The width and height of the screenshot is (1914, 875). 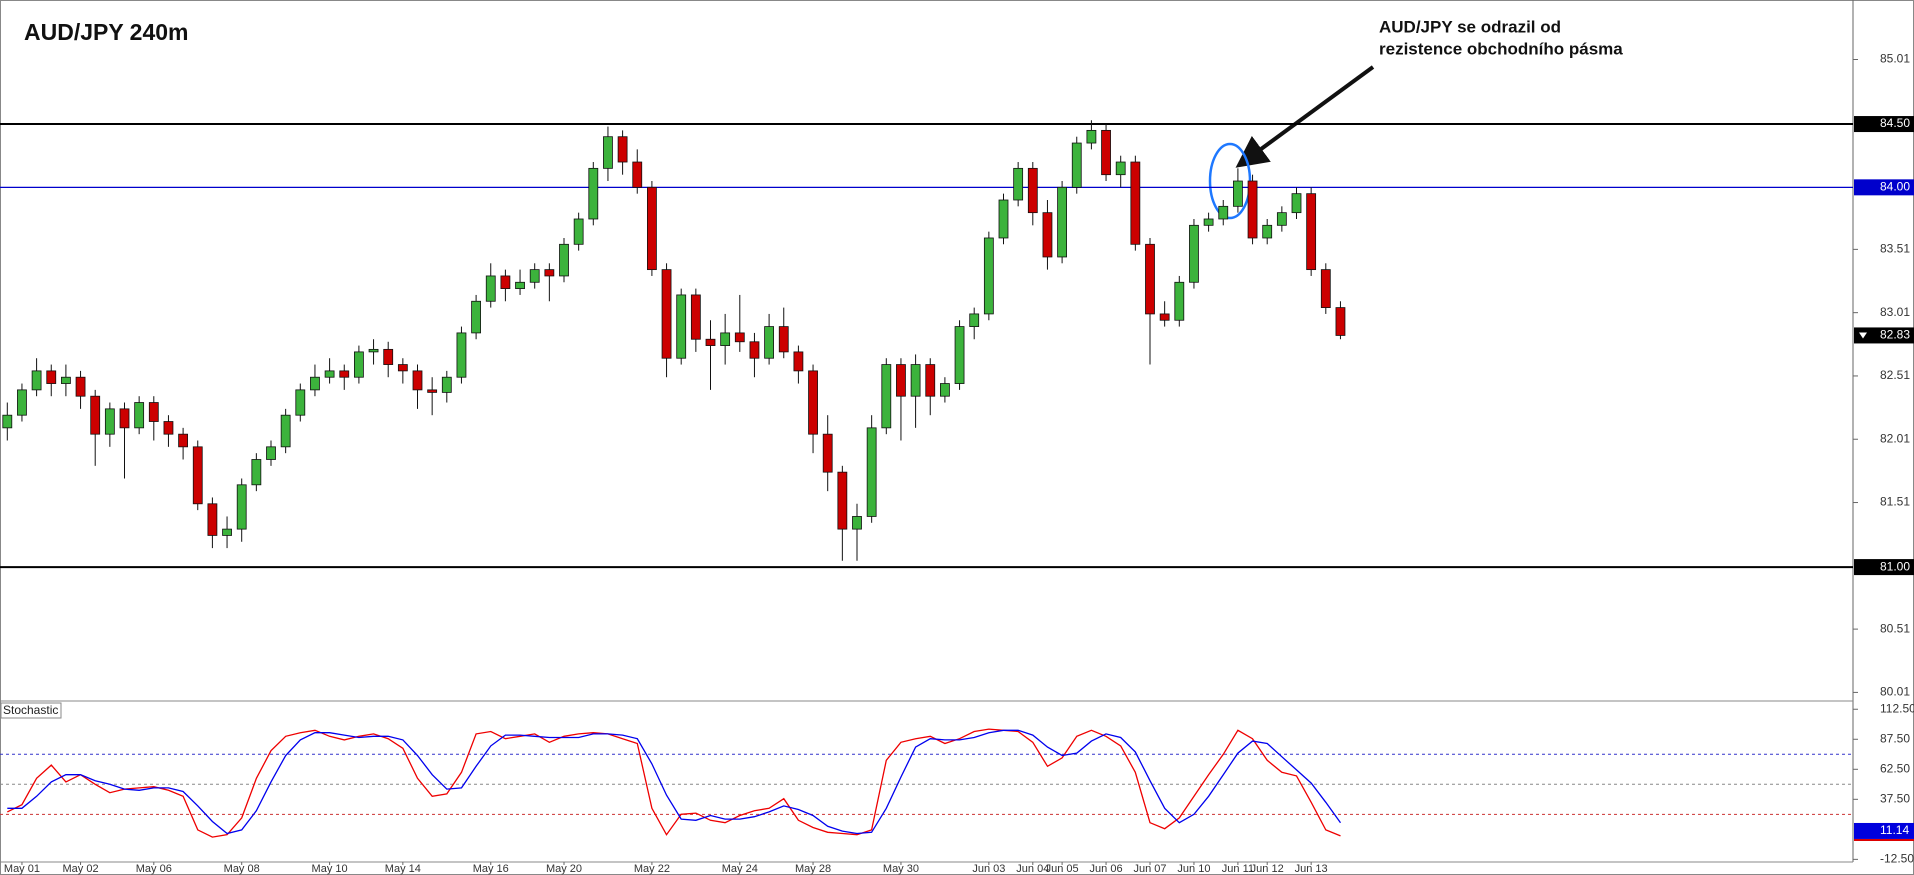 What do you see at coordinates (1311, 869) in the screenshot?
I see `x-tick-label: Jun 13` at bounding box center [1311, 869].